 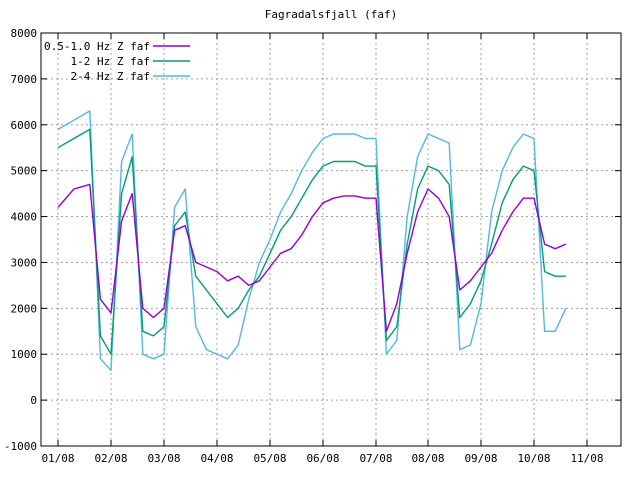 I want to click on y-tick-label: 7000, so click(x=24, y=79).